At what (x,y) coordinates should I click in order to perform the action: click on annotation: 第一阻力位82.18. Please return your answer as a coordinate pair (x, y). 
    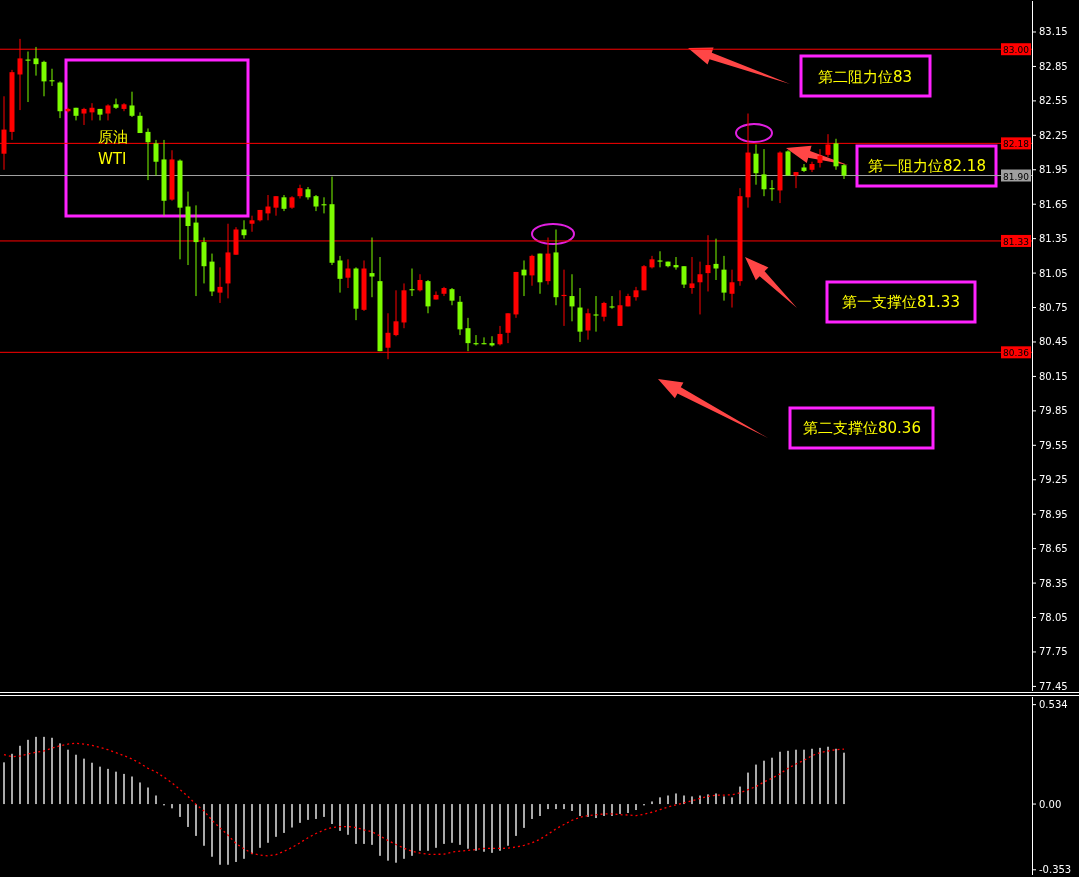
    Looking at the image, I should click on (927, 166).